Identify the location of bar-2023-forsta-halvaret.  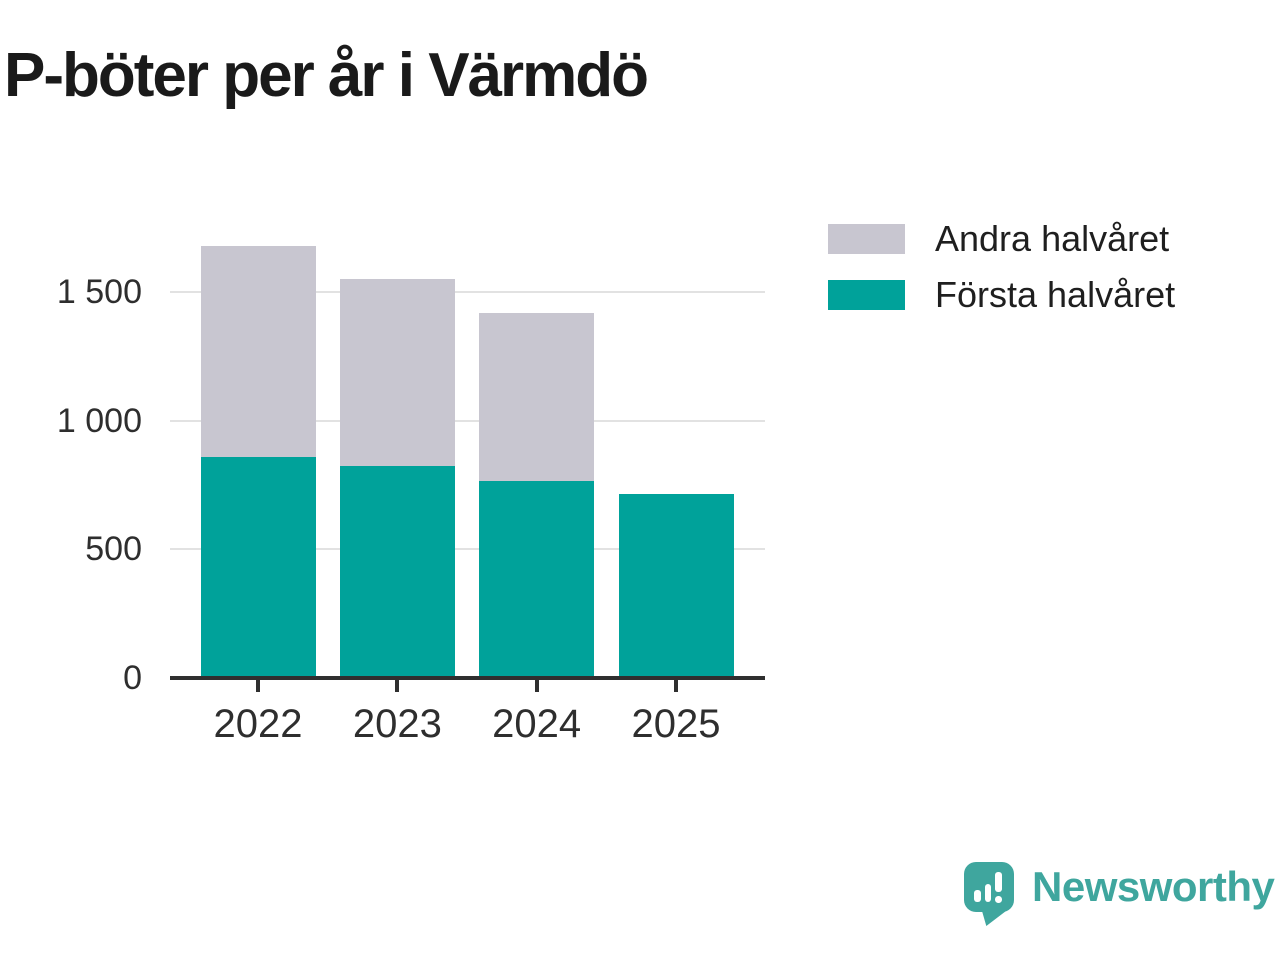
(397, 571).